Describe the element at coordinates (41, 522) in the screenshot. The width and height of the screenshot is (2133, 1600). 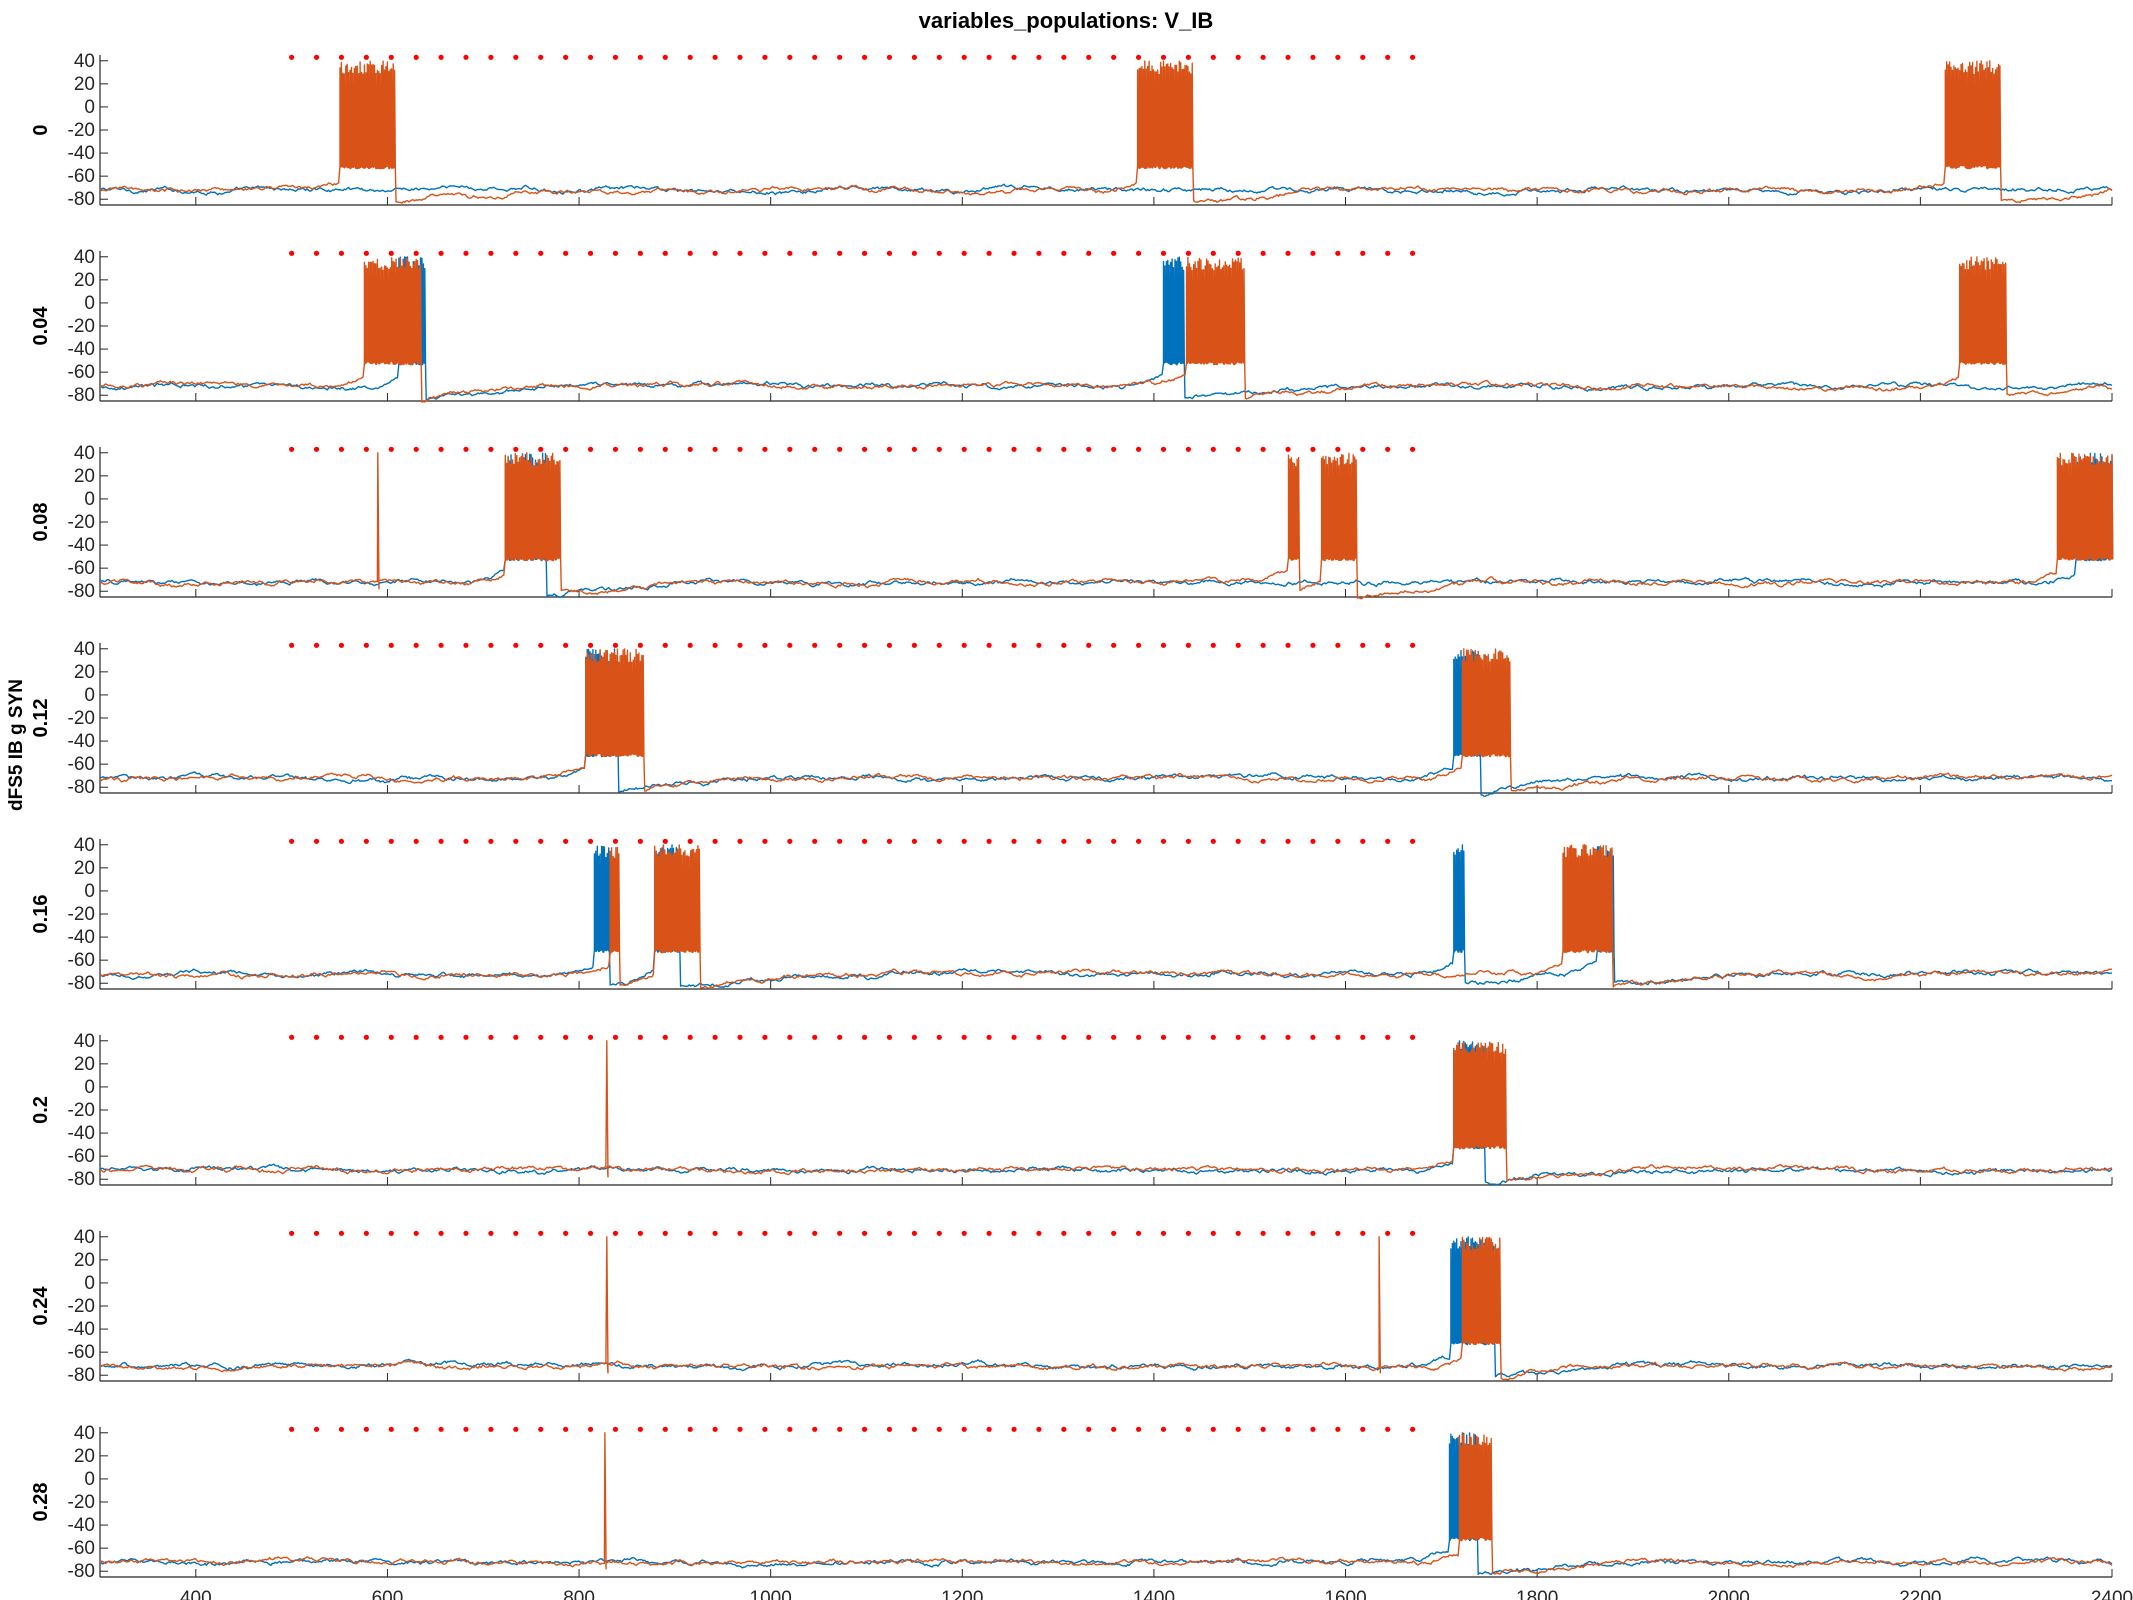
I see `panel-label: 0.08` at that location.